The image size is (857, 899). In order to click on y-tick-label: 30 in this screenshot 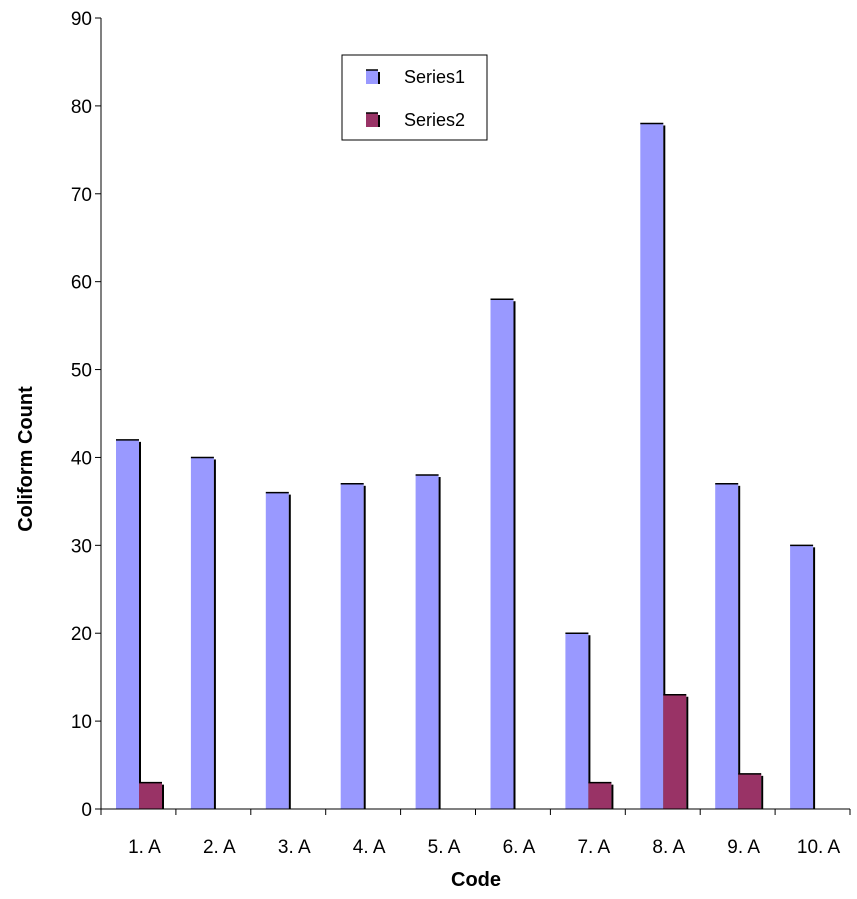, I will do `click(81, 546)`.